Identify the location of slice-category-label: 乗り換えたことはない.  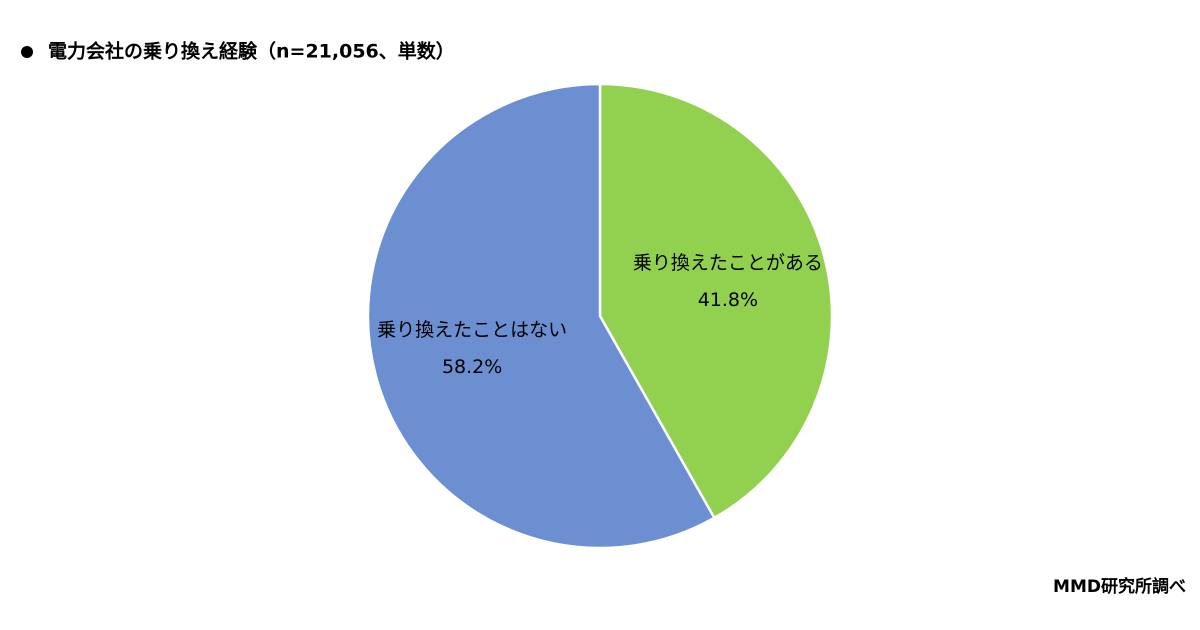
(472, 330).